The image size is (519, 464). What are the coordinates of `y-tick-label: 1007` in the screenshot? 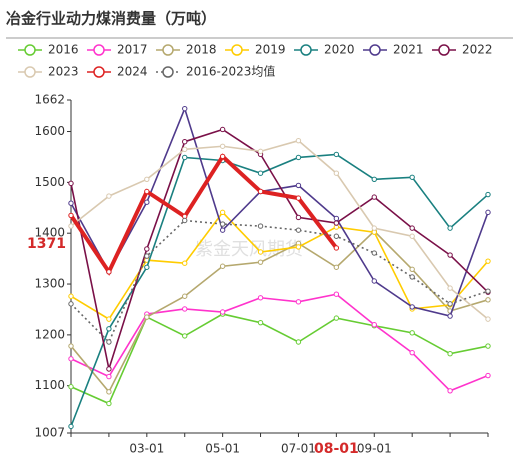 It's located at (49, 433).